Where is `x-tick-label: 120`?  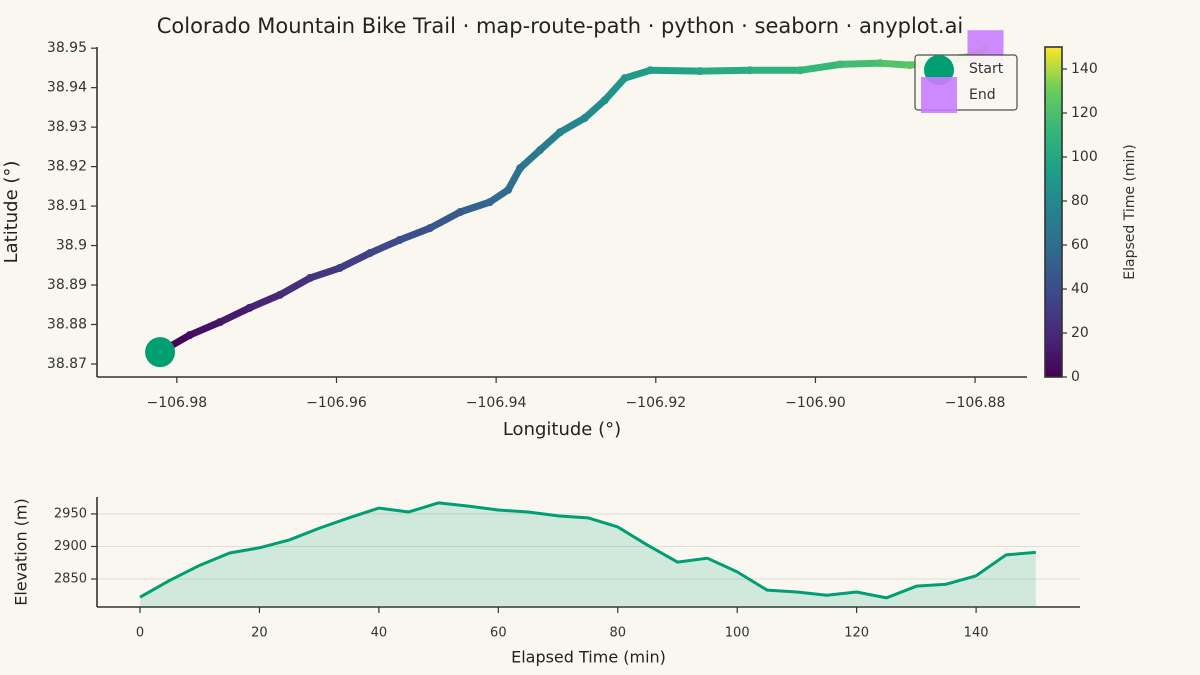 x-tick-label: 120 is located at coordinates (856, 633).